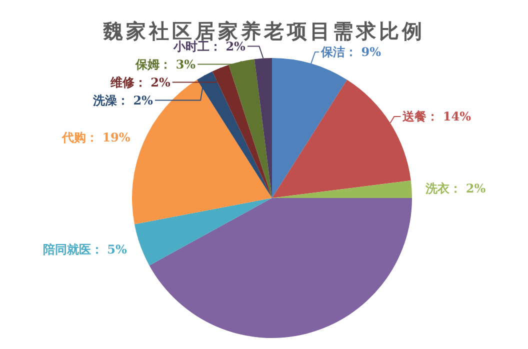  Describe the element at coordinates (123, 100) in the screenshot. I see `slice-label: 洗澡： 2%` at that location.